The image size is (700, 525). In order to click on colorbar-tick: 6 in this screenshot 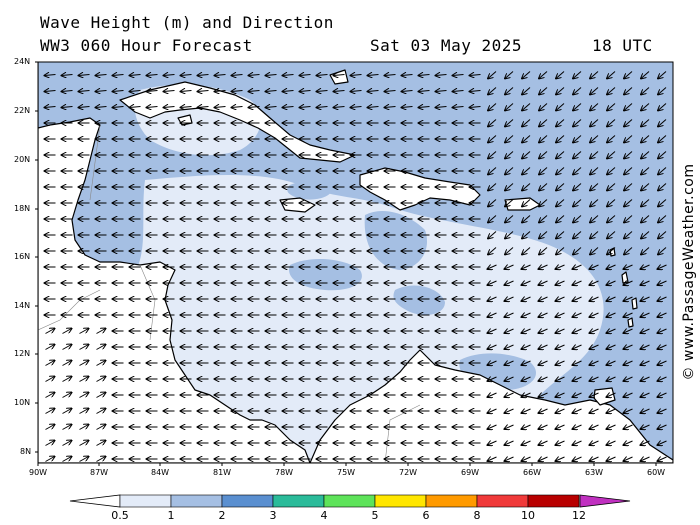, I will do `click(426, 515)`.